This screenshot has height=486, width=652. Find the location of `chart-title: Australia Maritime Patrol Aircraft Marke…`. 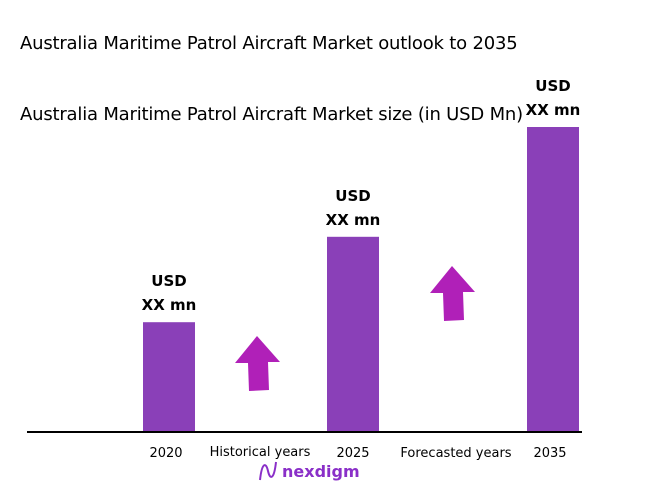

chart-title: Australia Maritime Patrol Aircraft Marke… is located at coordinates (271, 114).